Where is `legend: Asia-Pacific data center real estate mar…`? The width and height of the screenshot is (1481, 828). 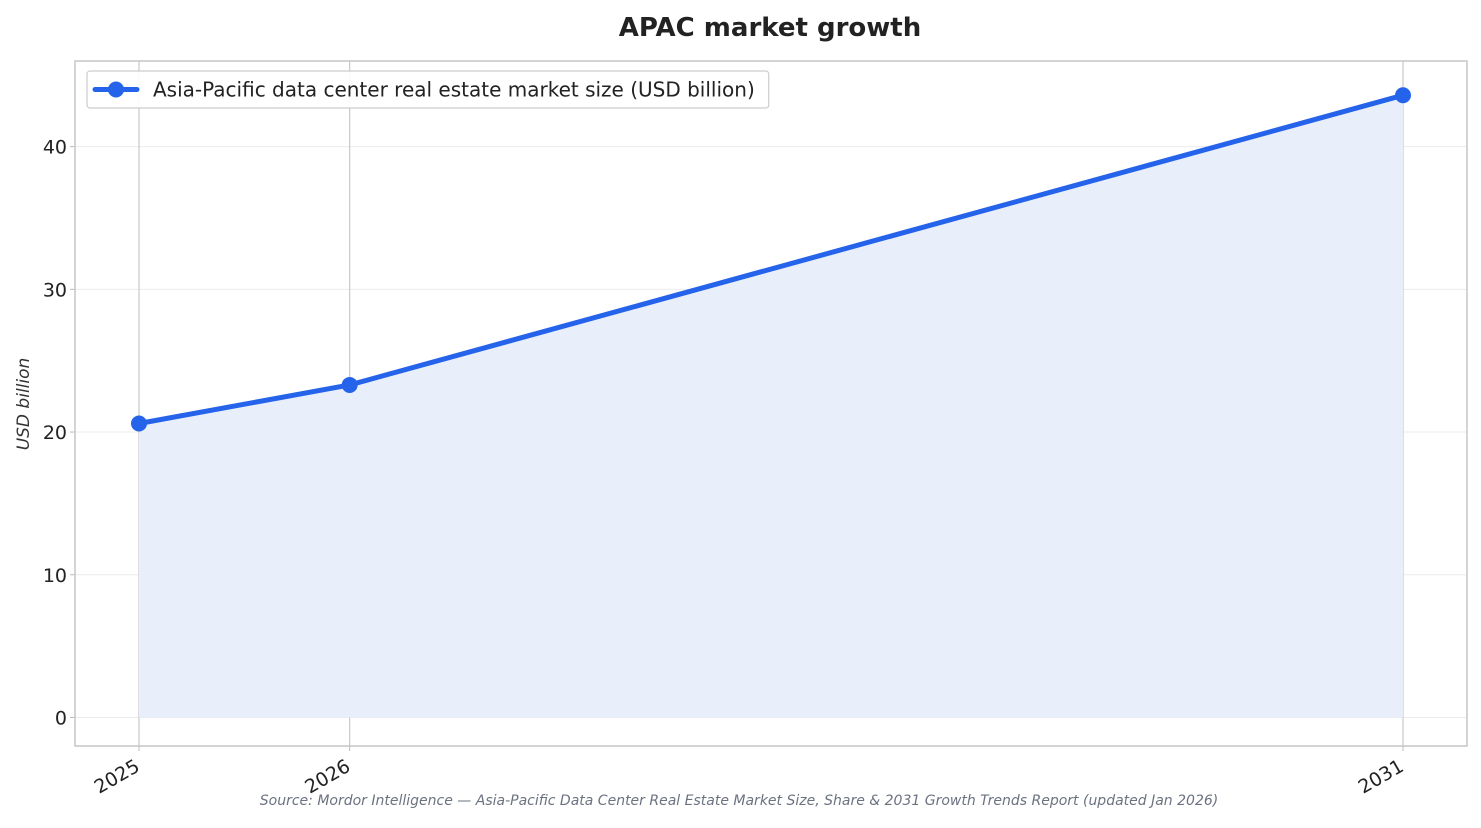 legend: Asia-Pacific data center real estate mar… is located at coordinates (428, 89).